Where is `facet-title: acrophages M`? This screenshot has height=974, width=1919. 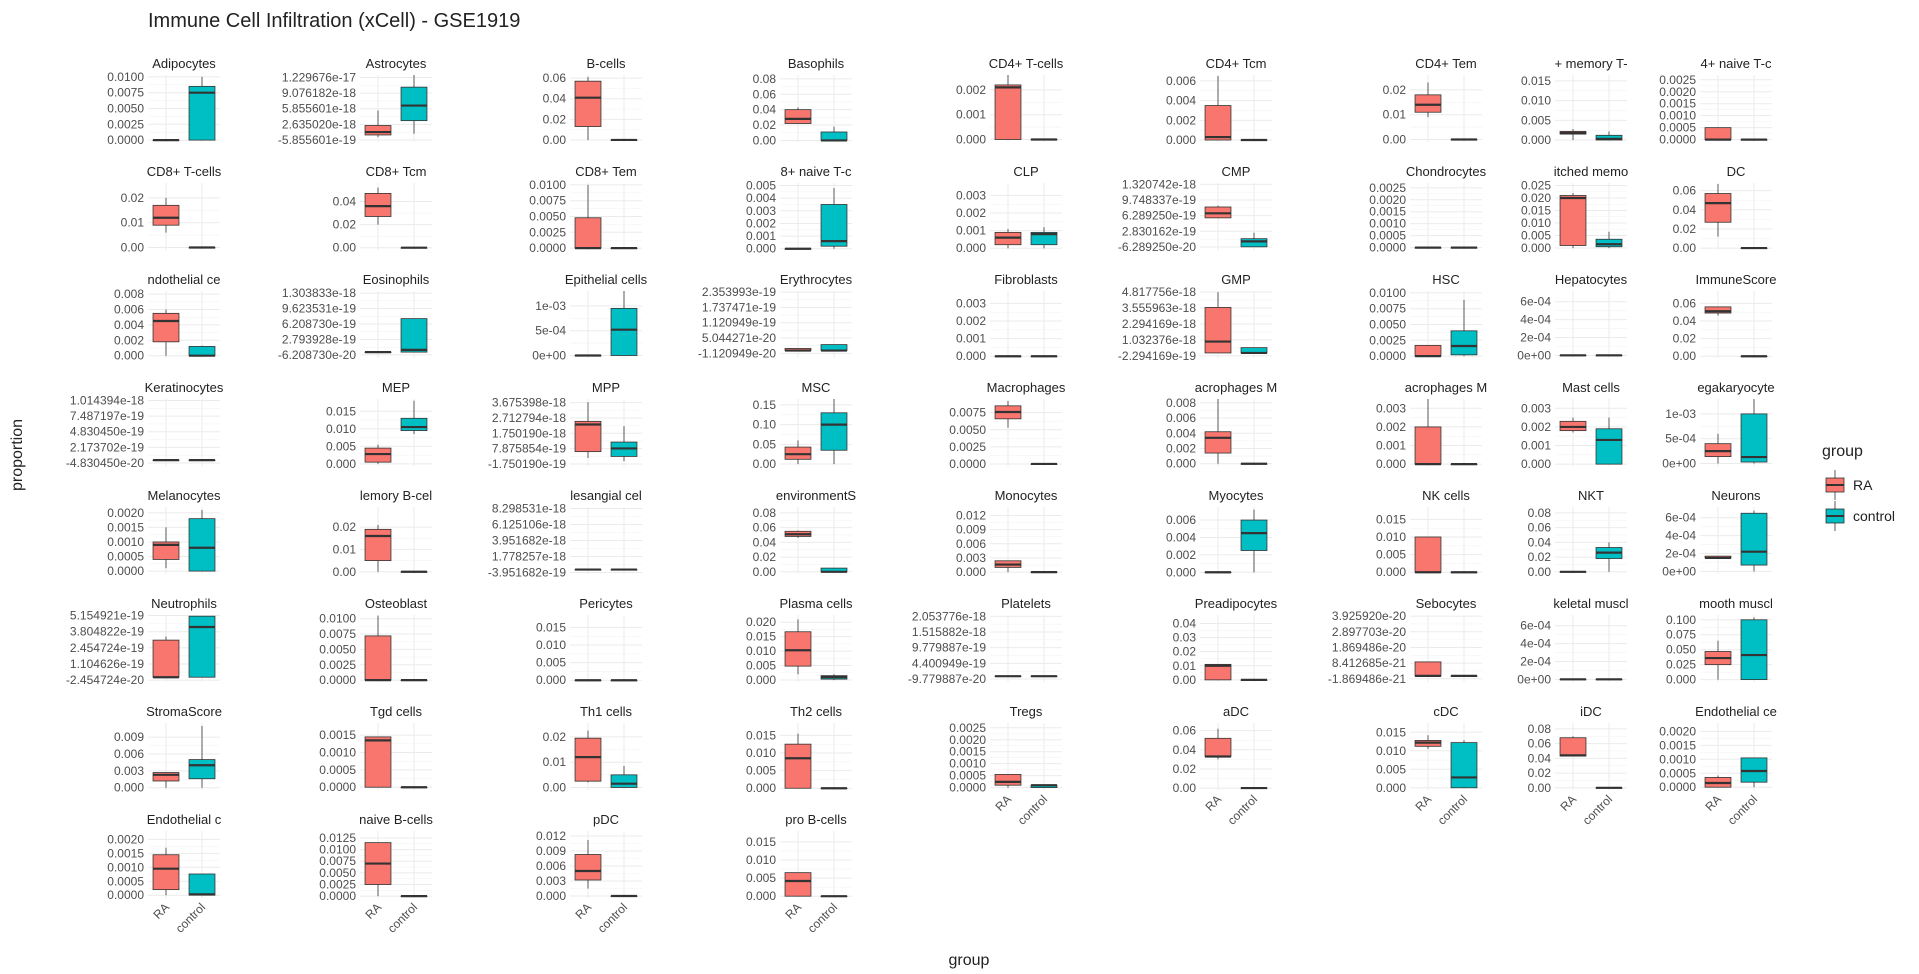
facet-title: acrophages M is located at coordinates (1236, 387).